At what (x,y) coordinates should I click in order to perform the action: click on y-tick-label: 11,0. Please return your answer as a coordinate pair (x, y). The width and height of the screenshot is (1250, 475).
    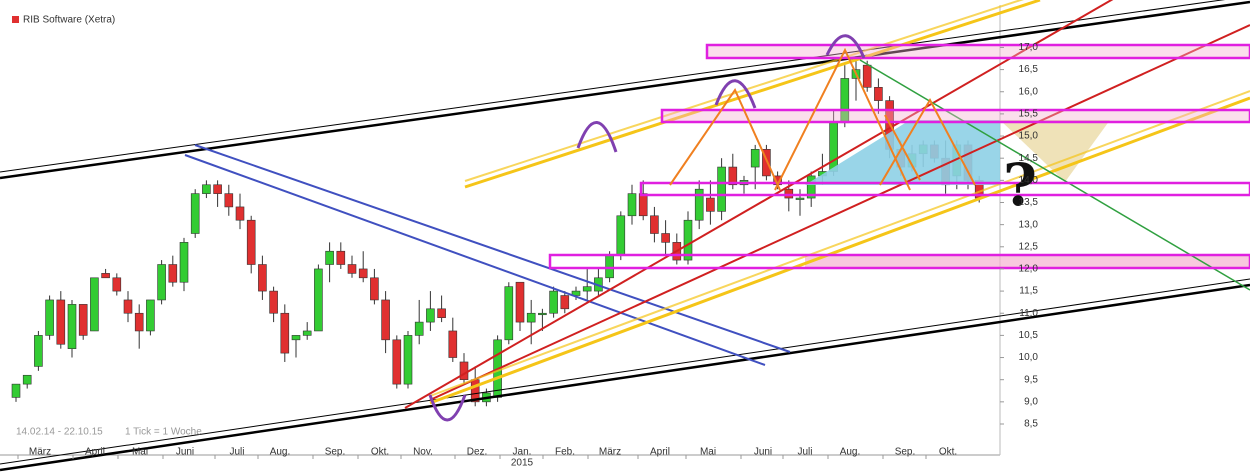
    Looking at the image, I should click on (1028, 313).